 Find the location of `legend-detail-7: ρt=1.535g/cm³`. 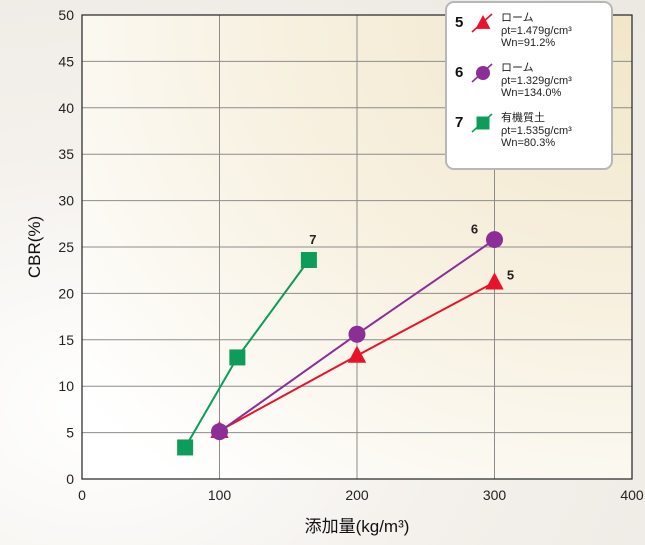

legend-detail-7: ρt=1.535g/cm³ is located at coordinates (536, 131).